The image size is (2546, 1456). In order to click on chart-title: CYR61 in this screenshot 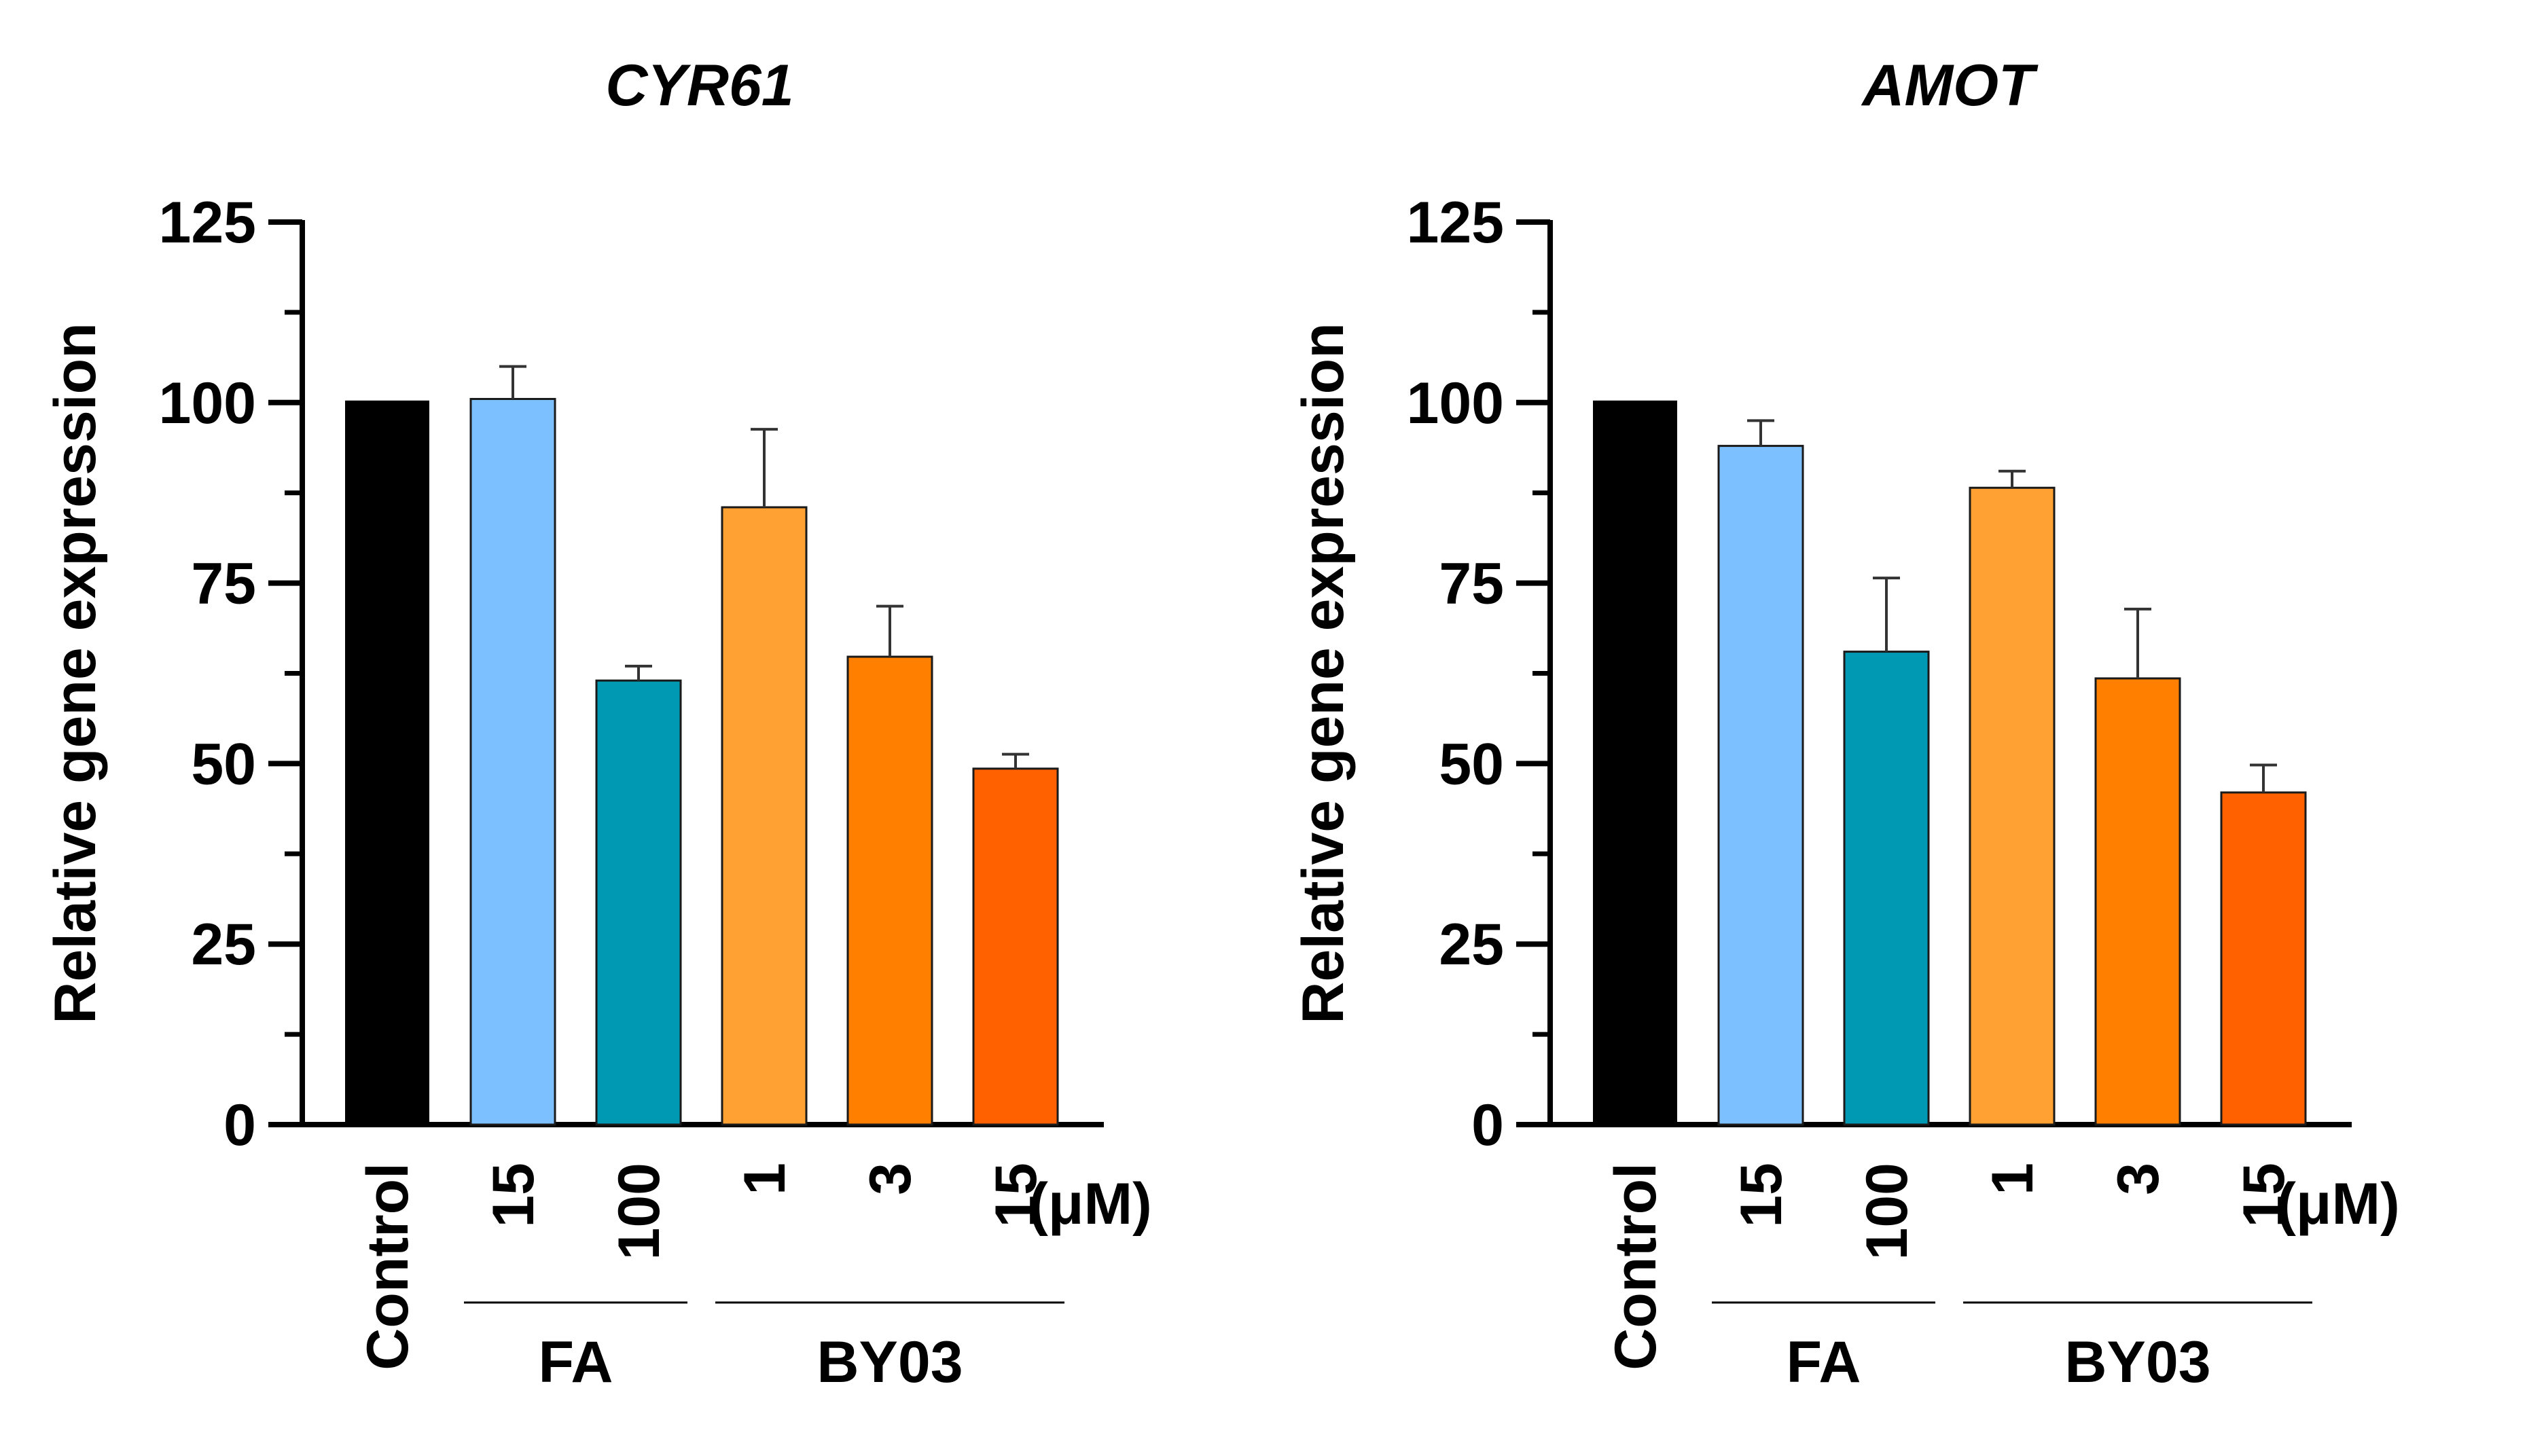, I will do `click(699, 85)`.